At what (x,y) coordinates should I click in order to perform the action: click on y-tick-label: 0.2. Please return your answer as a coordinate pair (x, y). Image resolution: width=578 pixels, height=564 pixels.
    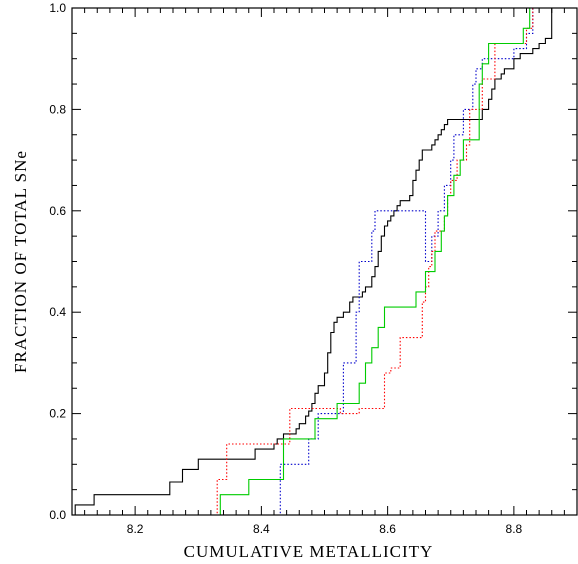
    Looking at the image, I should click on (57, 414).